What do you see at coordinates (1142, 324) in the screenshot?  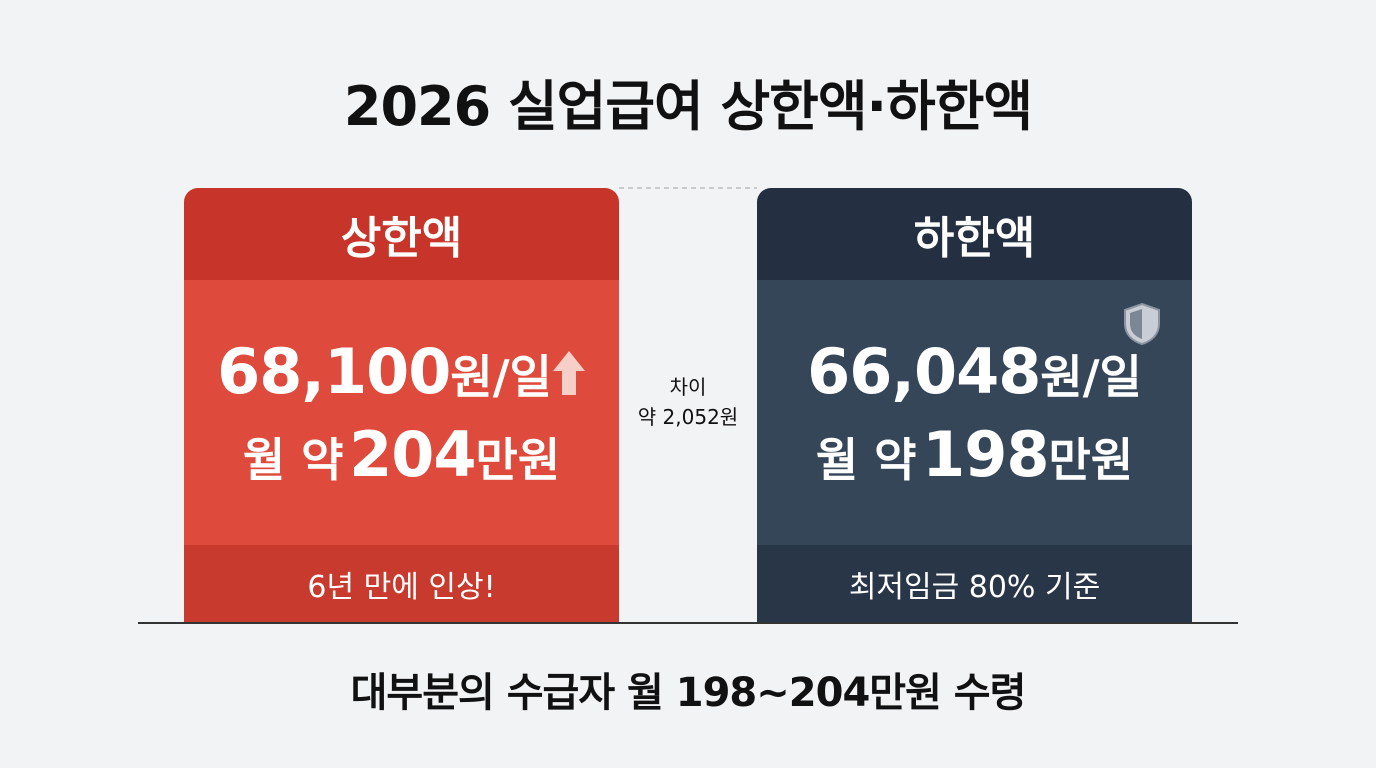 I see `shield-icon` at bounding box center [1142, 324].